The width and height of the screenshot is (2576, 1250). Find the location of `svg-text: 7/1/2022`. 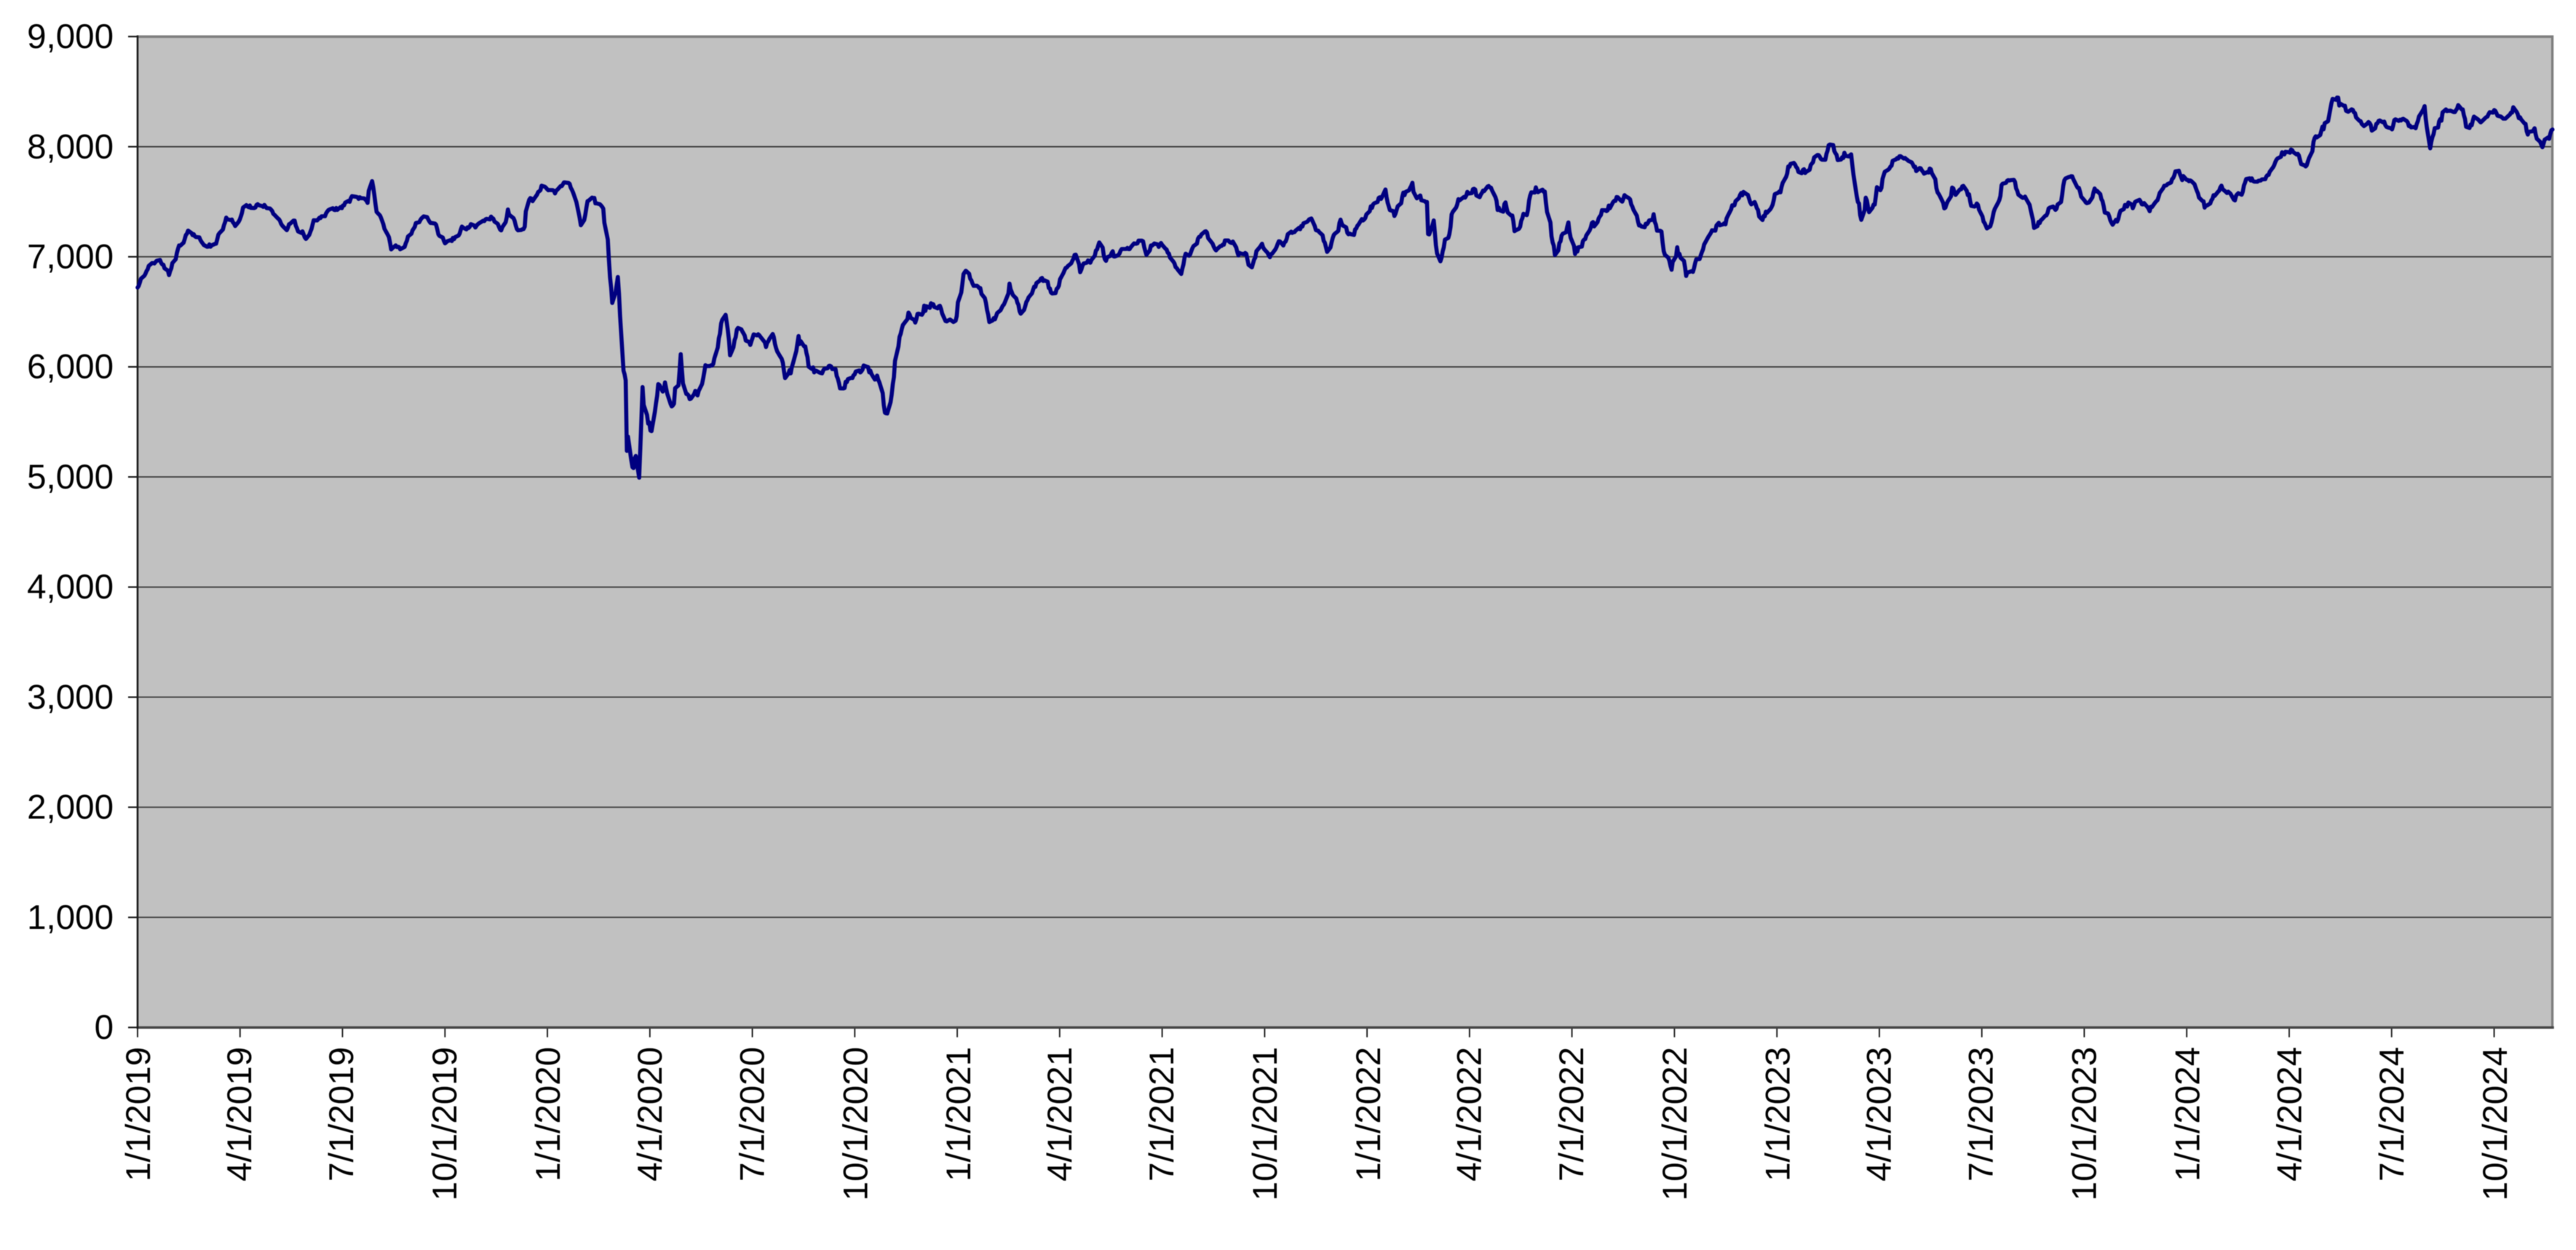

svg-text: 7/1/2022 is located at coordinates (1572, 1114).